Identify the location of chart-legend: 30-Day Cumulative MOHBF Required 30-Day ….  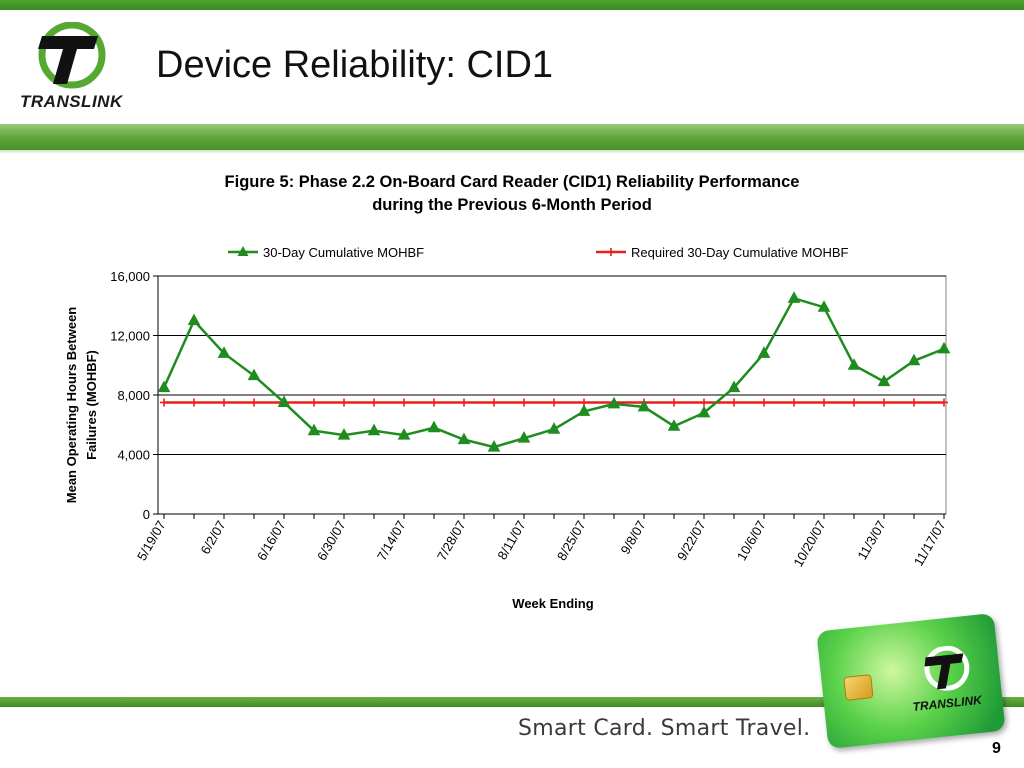
(538, 252).